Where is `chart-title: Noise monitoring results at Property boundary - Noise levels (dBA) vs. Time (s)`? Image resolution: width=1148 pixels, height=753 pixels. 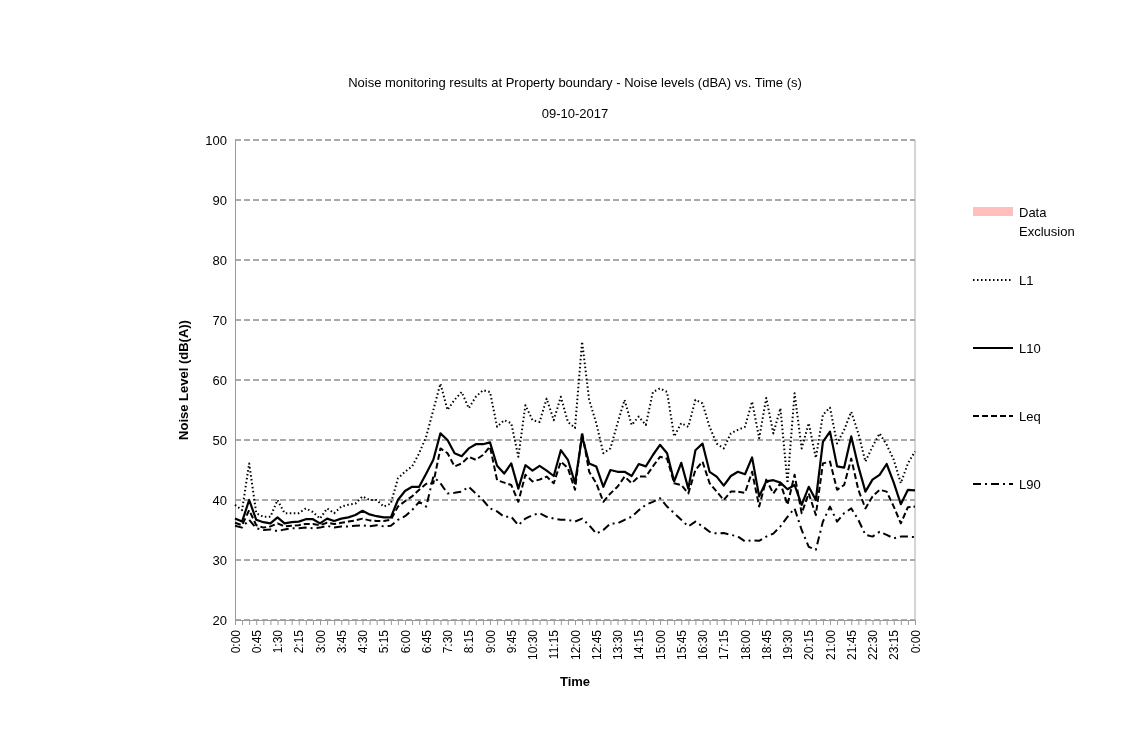
chart-title: Noise monitoring results at Property boundary - Noise levels (dBA) vs. Time (s) is located at coordinates (575, 82).